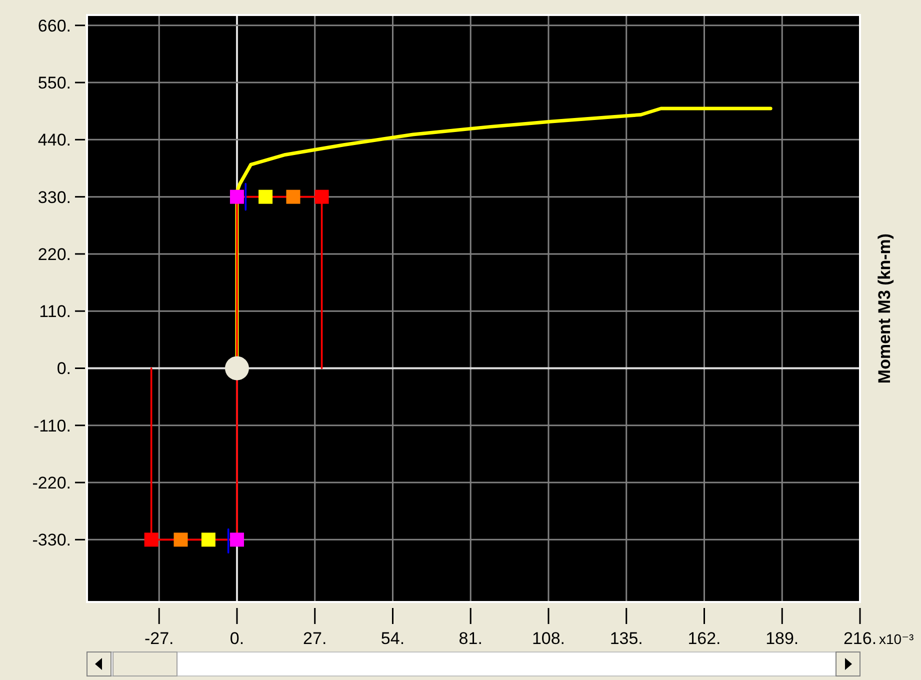 The height and width of the screenshot is (680, 921). Describe the element at coordinates (549, 638) in the screenshot. I see `x-tick-label: 108.` at that location.